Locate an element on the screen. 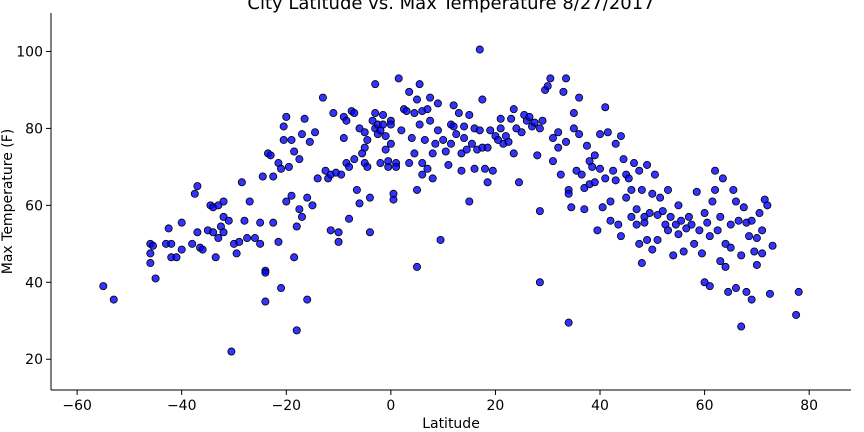  y-tick-label: 100 is located at coordinates (29, 52).